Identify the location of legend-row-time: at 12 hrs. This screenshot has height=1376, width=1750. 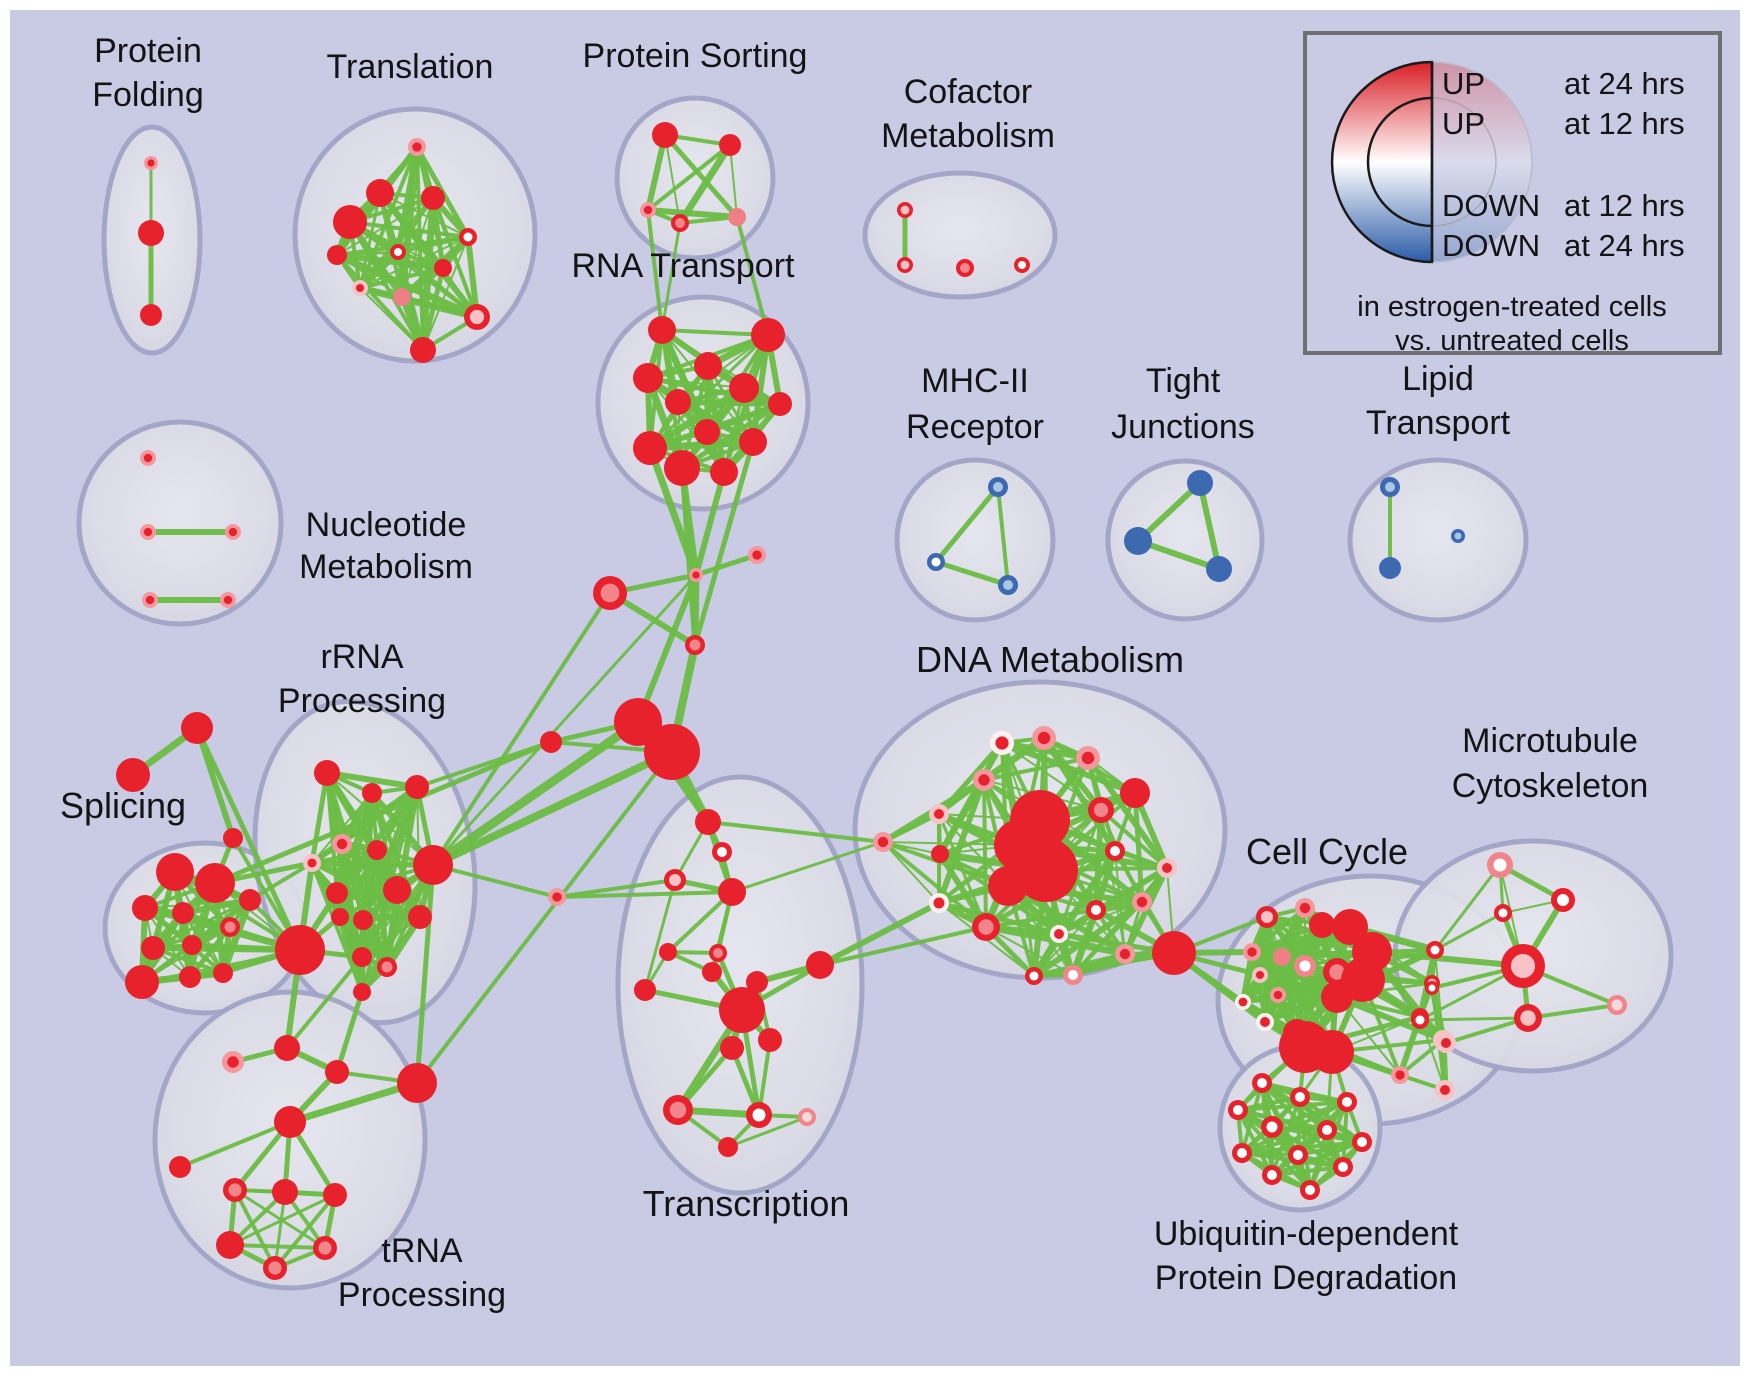
(1624, 205).